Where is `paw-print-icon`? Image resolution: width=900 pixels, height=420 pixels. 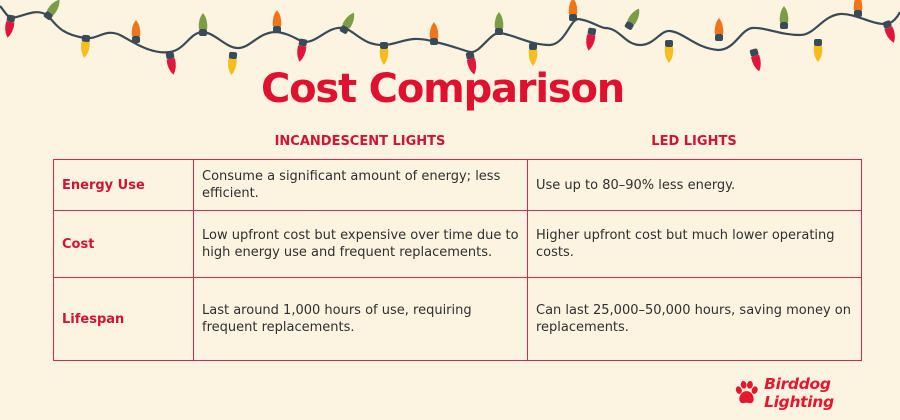
paw-print-icon is located at coordinates (746, 392).